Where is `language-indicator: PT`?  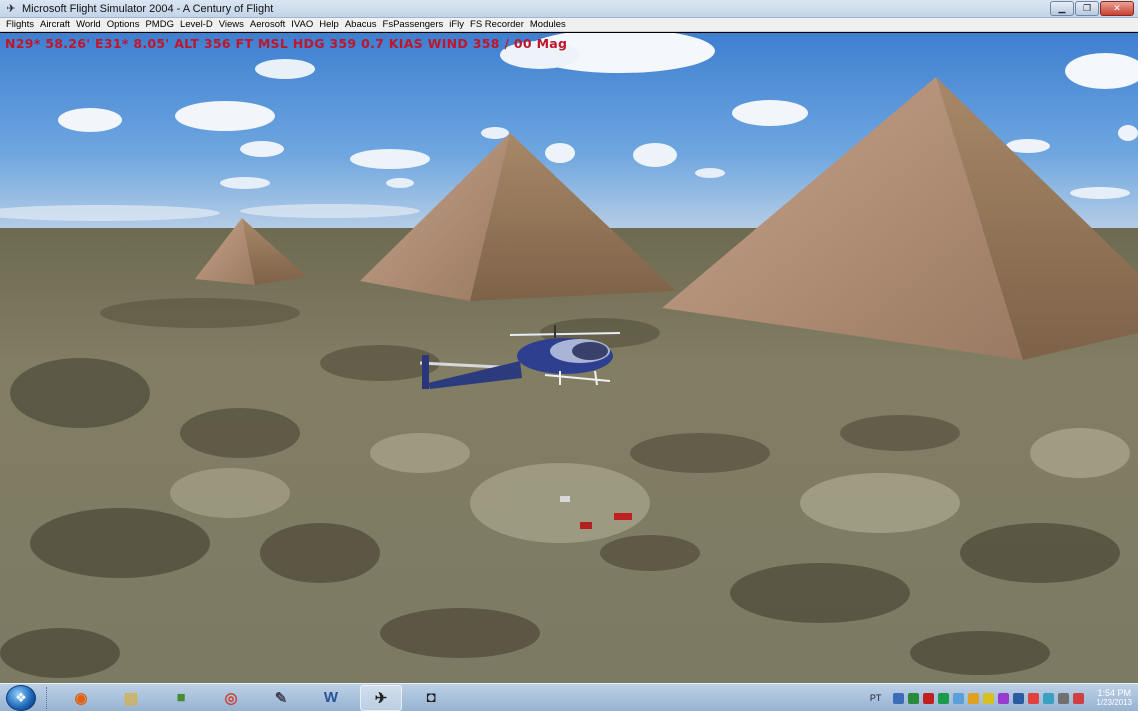
language-indicator: PT is located at coordinates (875, 698).